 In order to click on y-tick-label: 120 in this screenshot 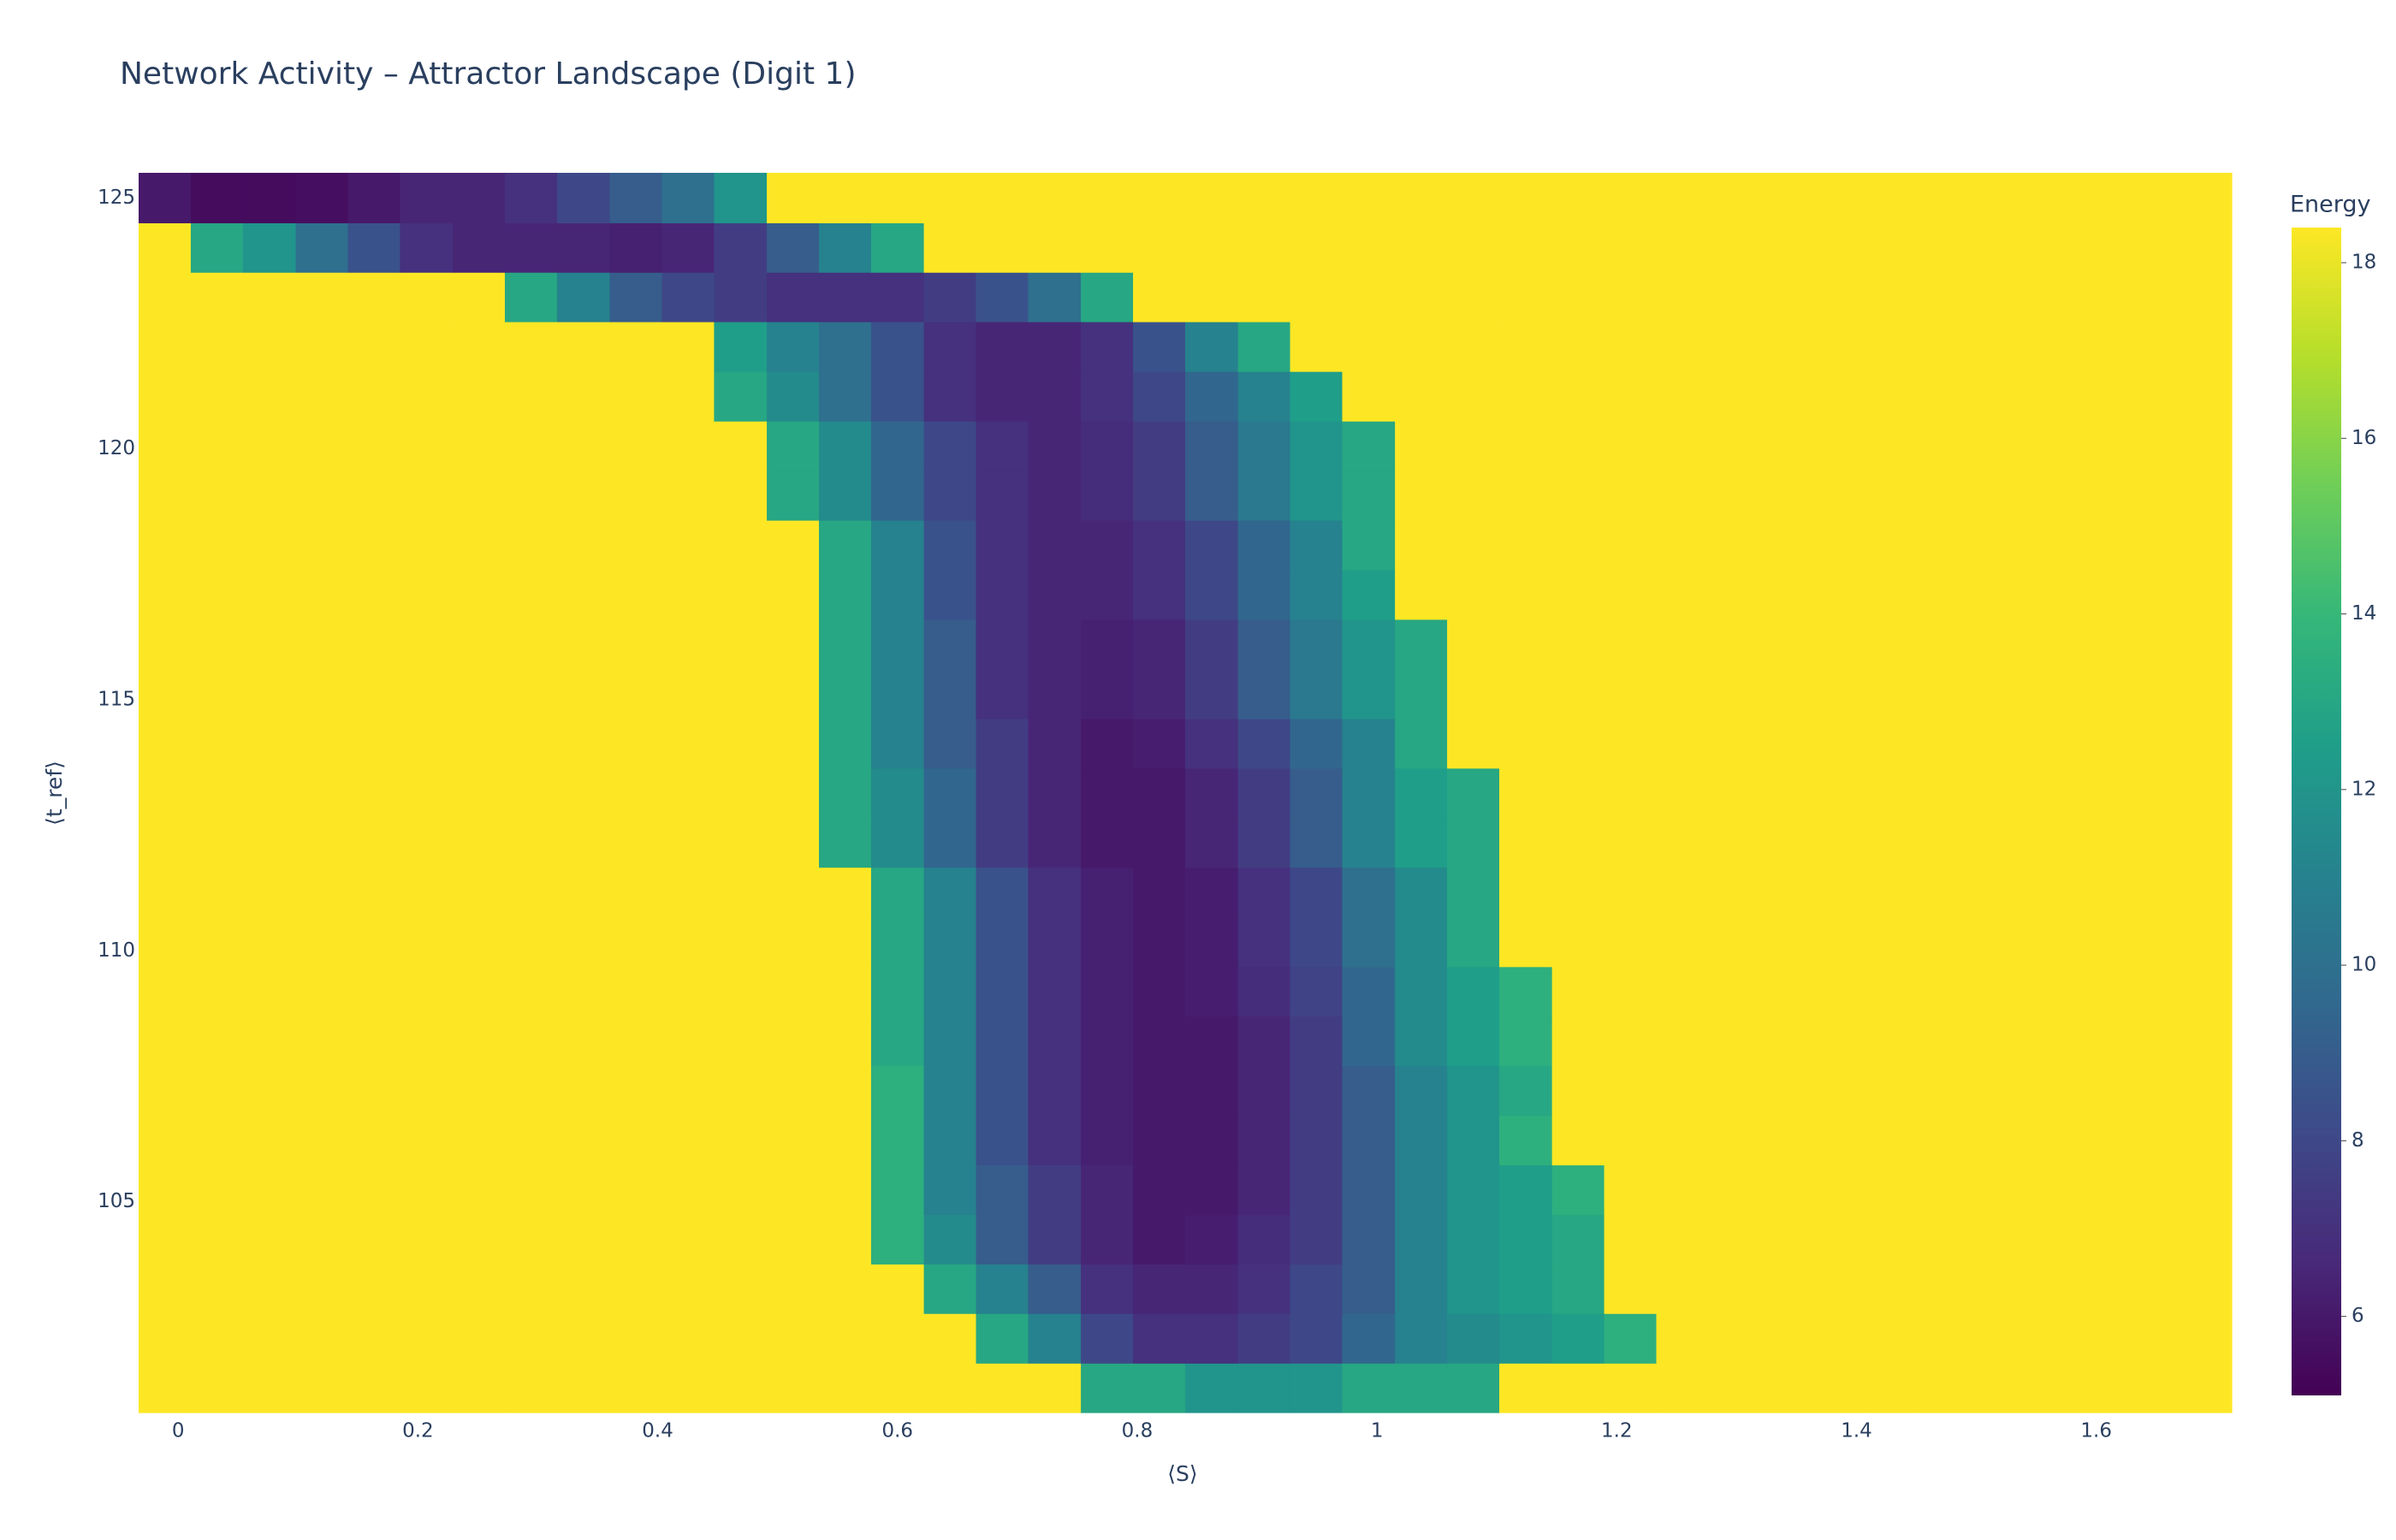, I will do `click(116, 448)`.